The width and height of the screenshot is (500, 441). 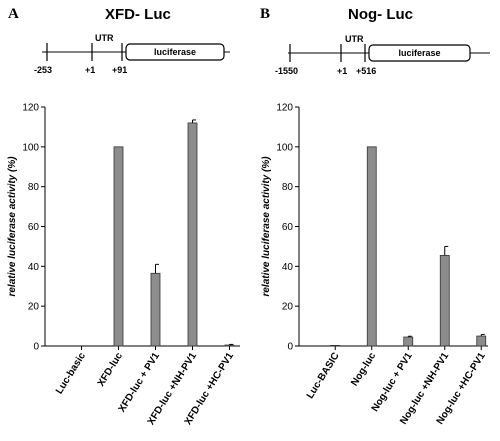 What do you see at coordinates (43, 70) in the screenshot?
I see `start-position-label: -253` at bounding box center [43, 70].